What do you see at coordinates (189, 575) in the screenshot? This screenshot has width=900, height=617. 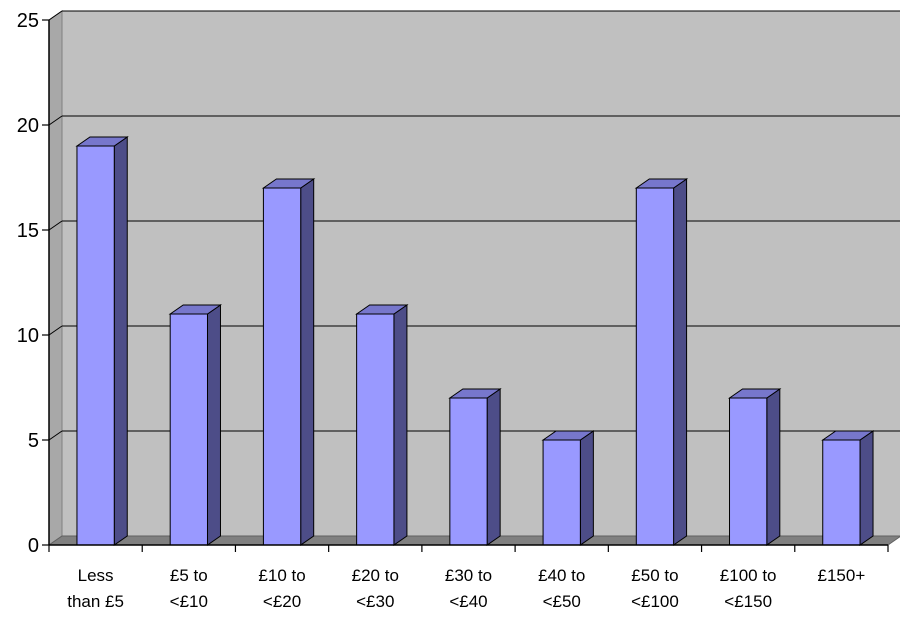 I see `x-tick-label-1-line-0: £5 to` at bounding box center [189, 575].